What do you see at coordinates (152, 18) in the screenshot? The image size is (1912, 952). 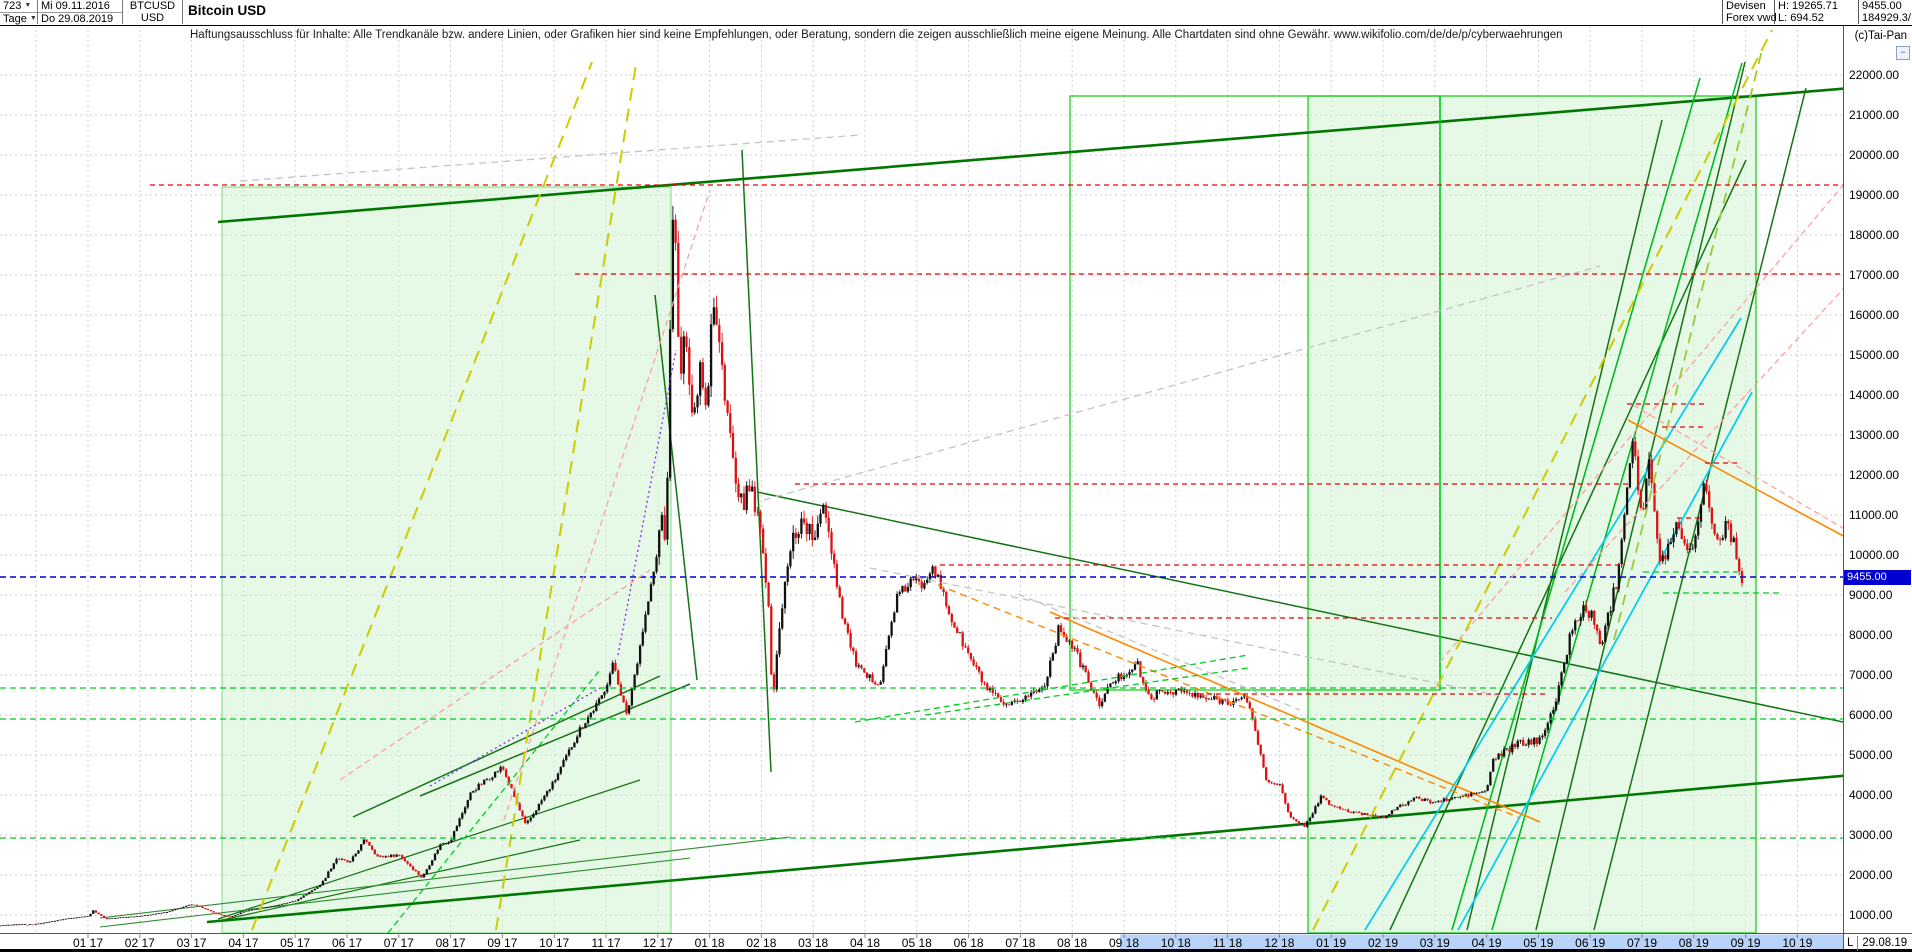 I see `currency-label: USD` at bounding box center [152, 18].